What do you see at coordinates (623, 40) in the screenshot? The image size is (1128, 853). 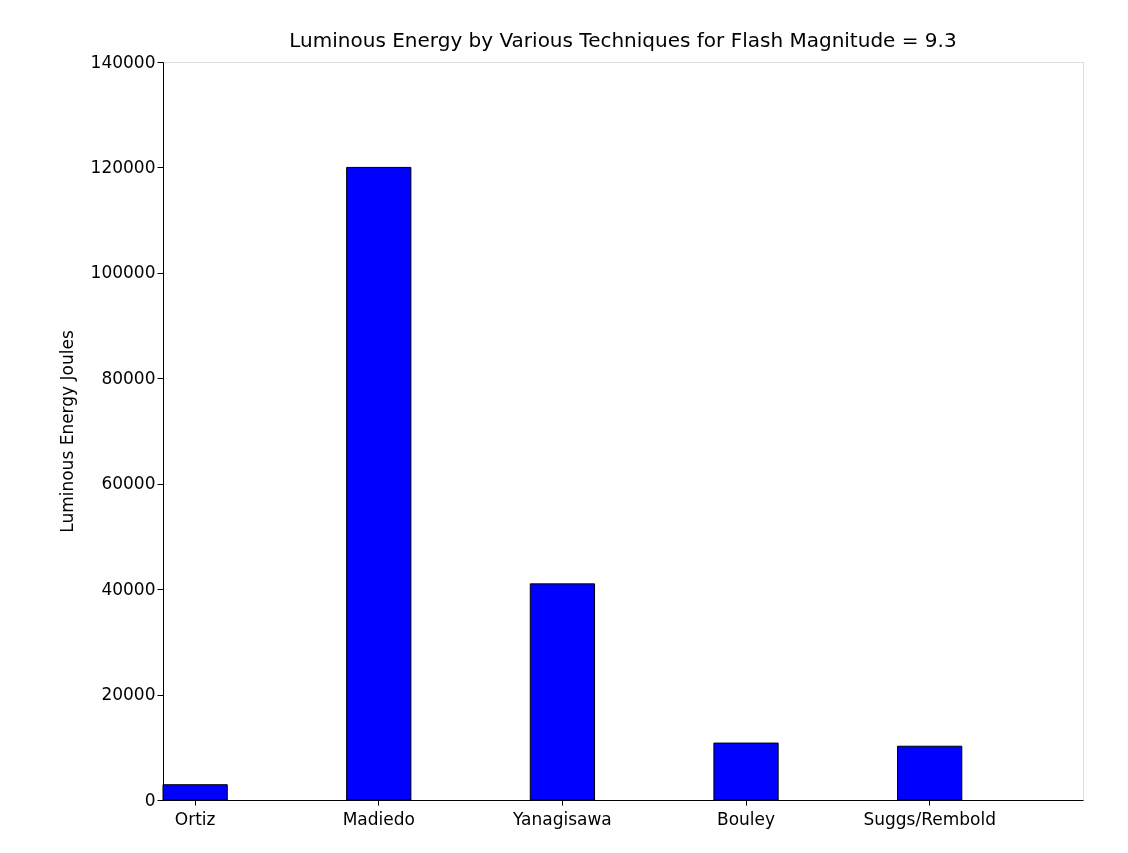 I see `chart-title: Luminous Energy by Various Techniques for Flash Magnitude = 9.3` at bounding box center [623, 40].